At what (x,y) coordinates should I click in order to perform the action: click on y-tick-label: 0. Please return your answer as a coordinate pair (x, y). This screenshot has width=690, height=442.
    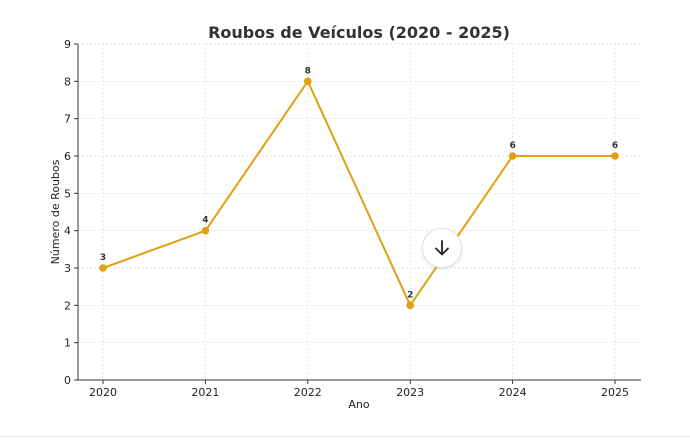
    Looking at the image, I should click on (67, 380).